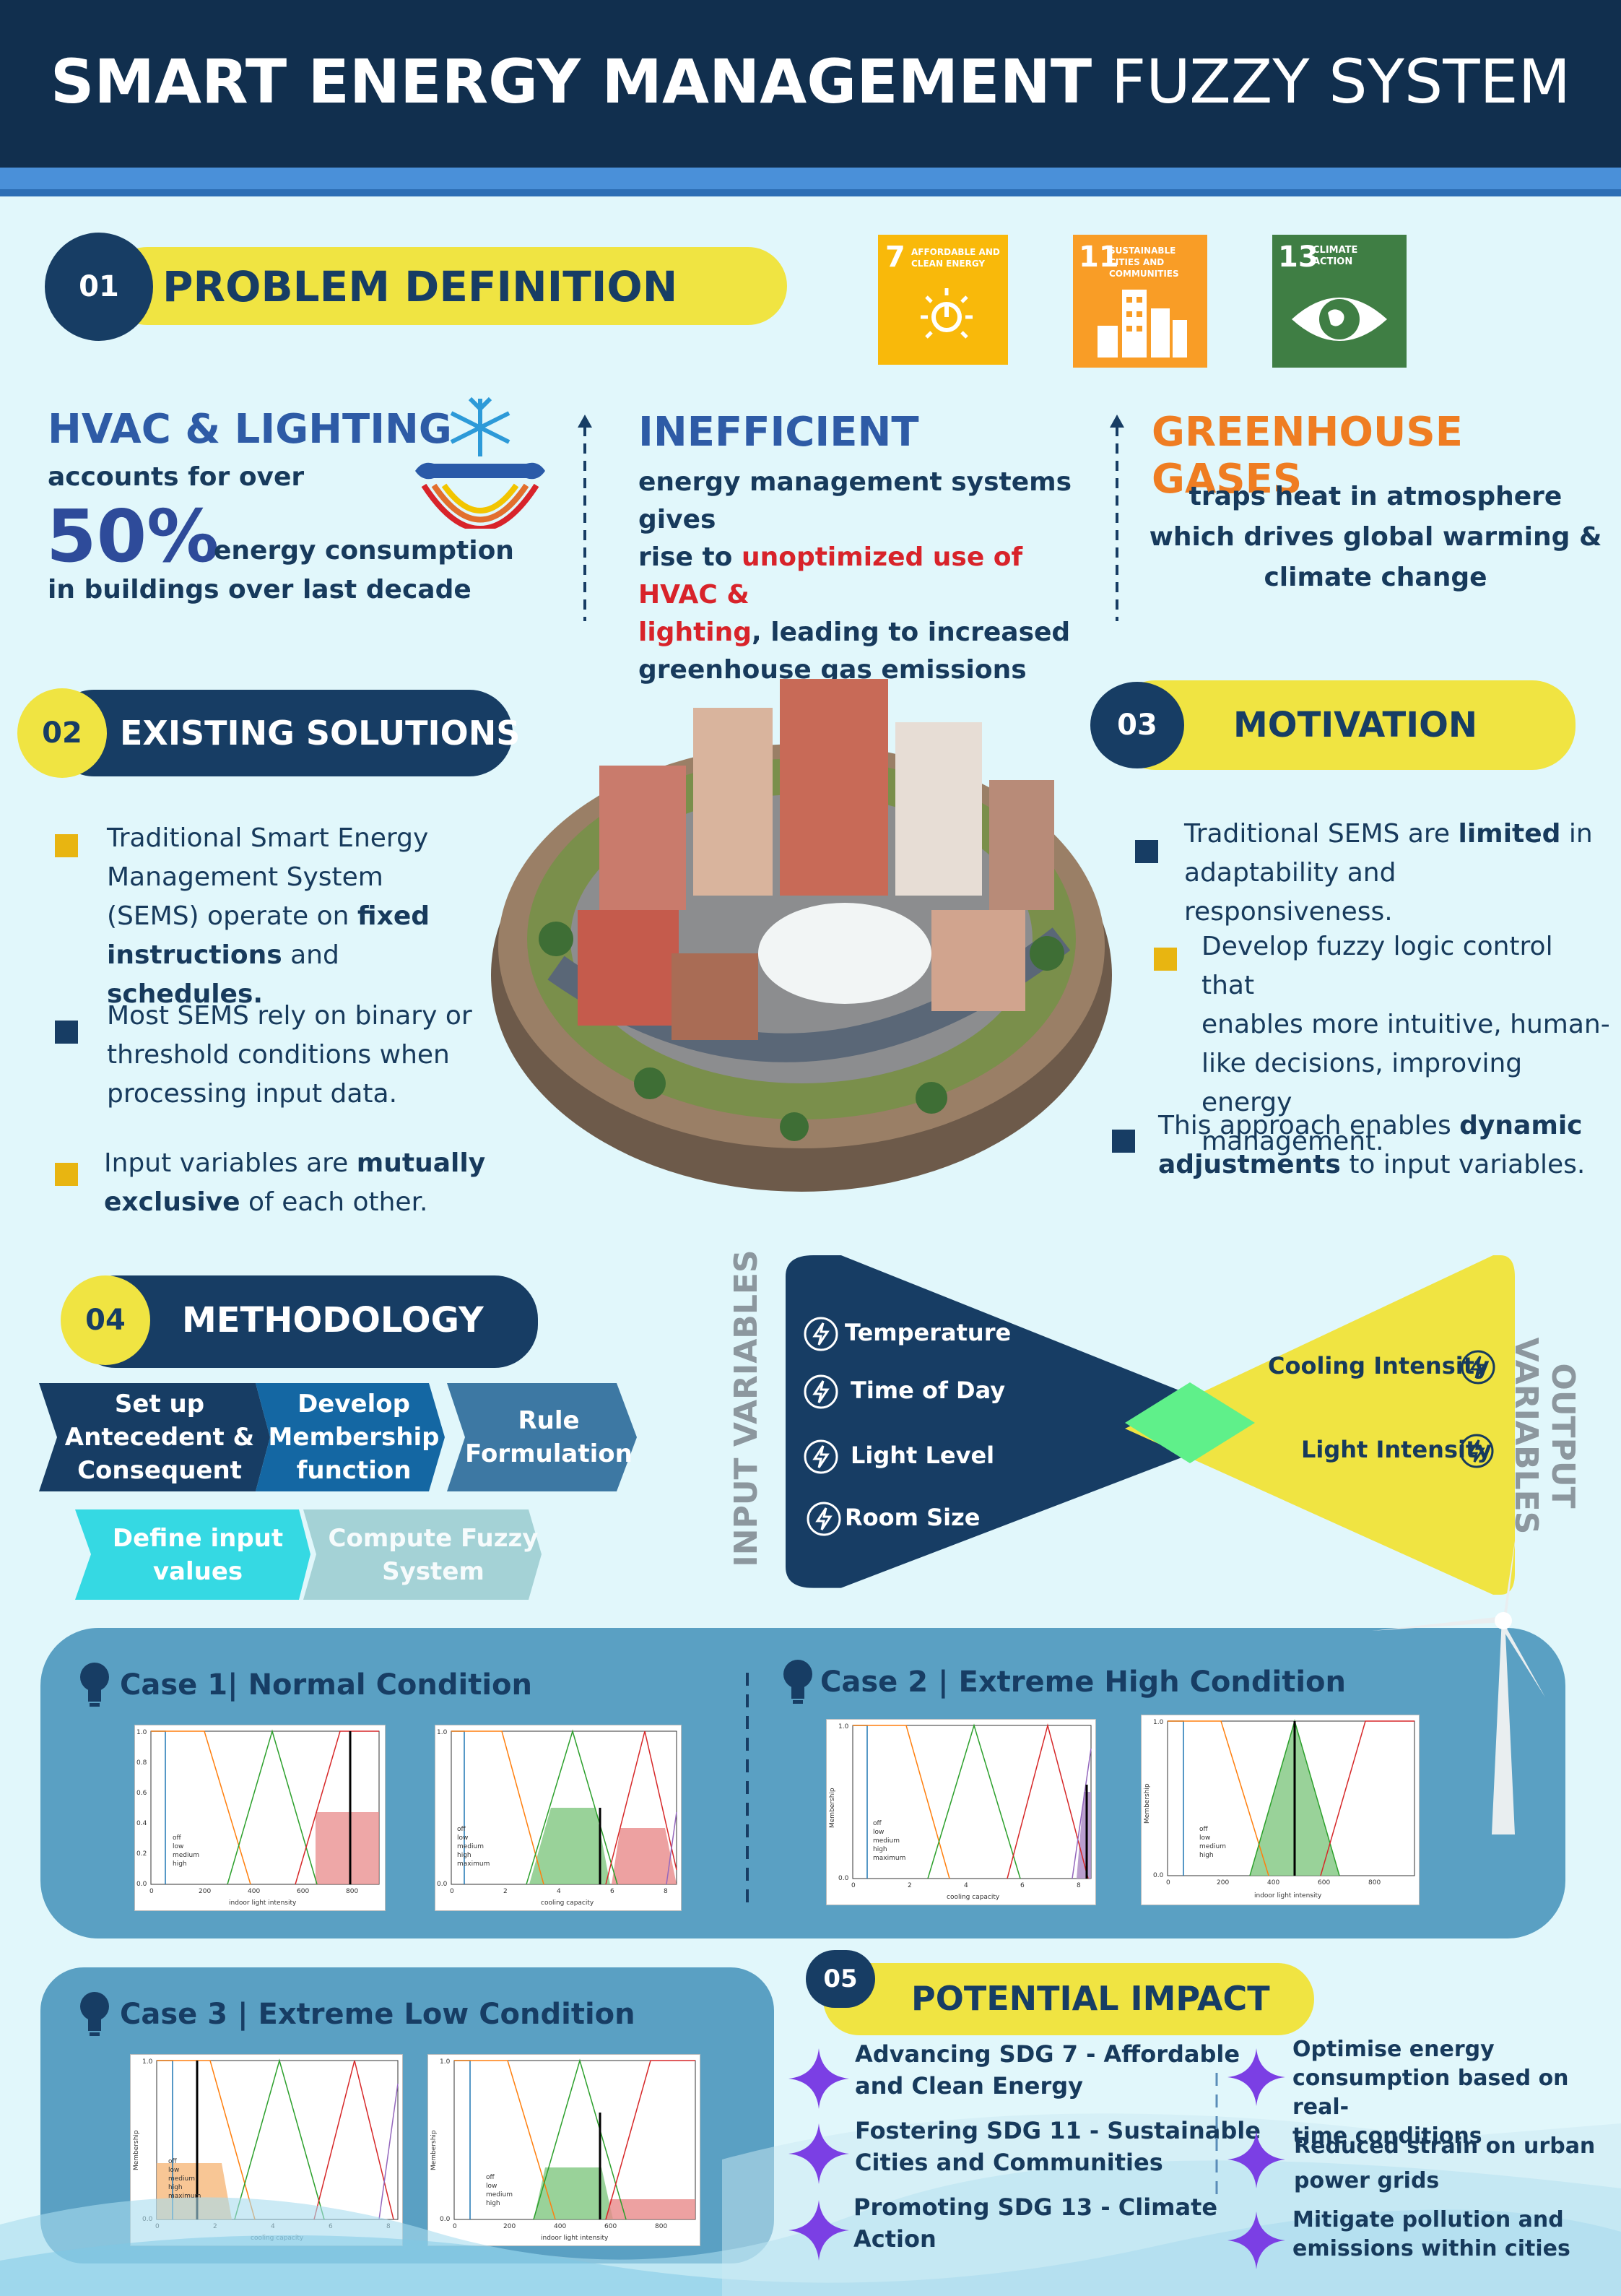  I want to click on sdg11-number: 11, so click(1099, 257).